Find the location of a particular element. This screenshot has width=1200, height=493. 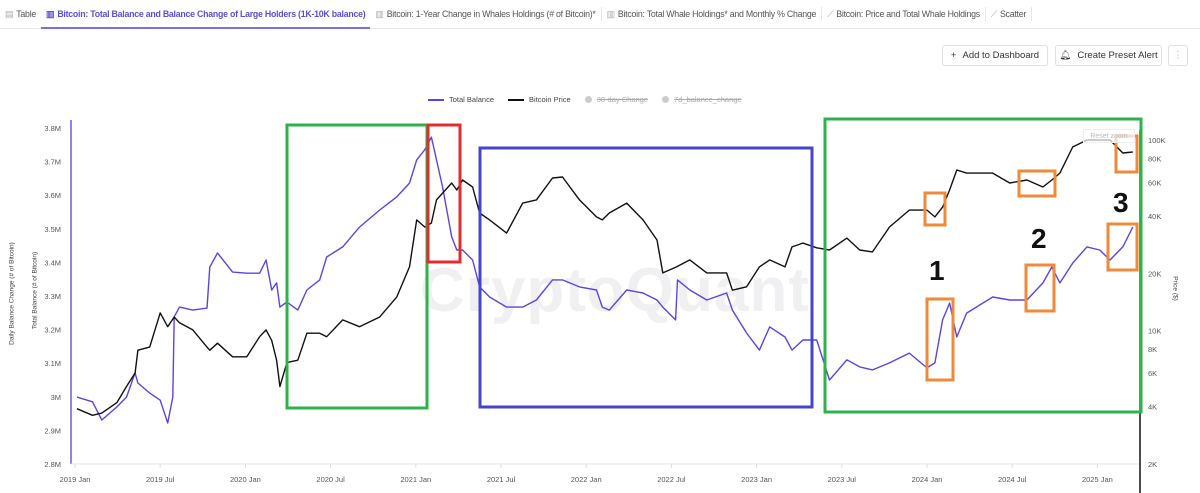

button-label: Add to Dashboard is located at coordinates (1001, 55).